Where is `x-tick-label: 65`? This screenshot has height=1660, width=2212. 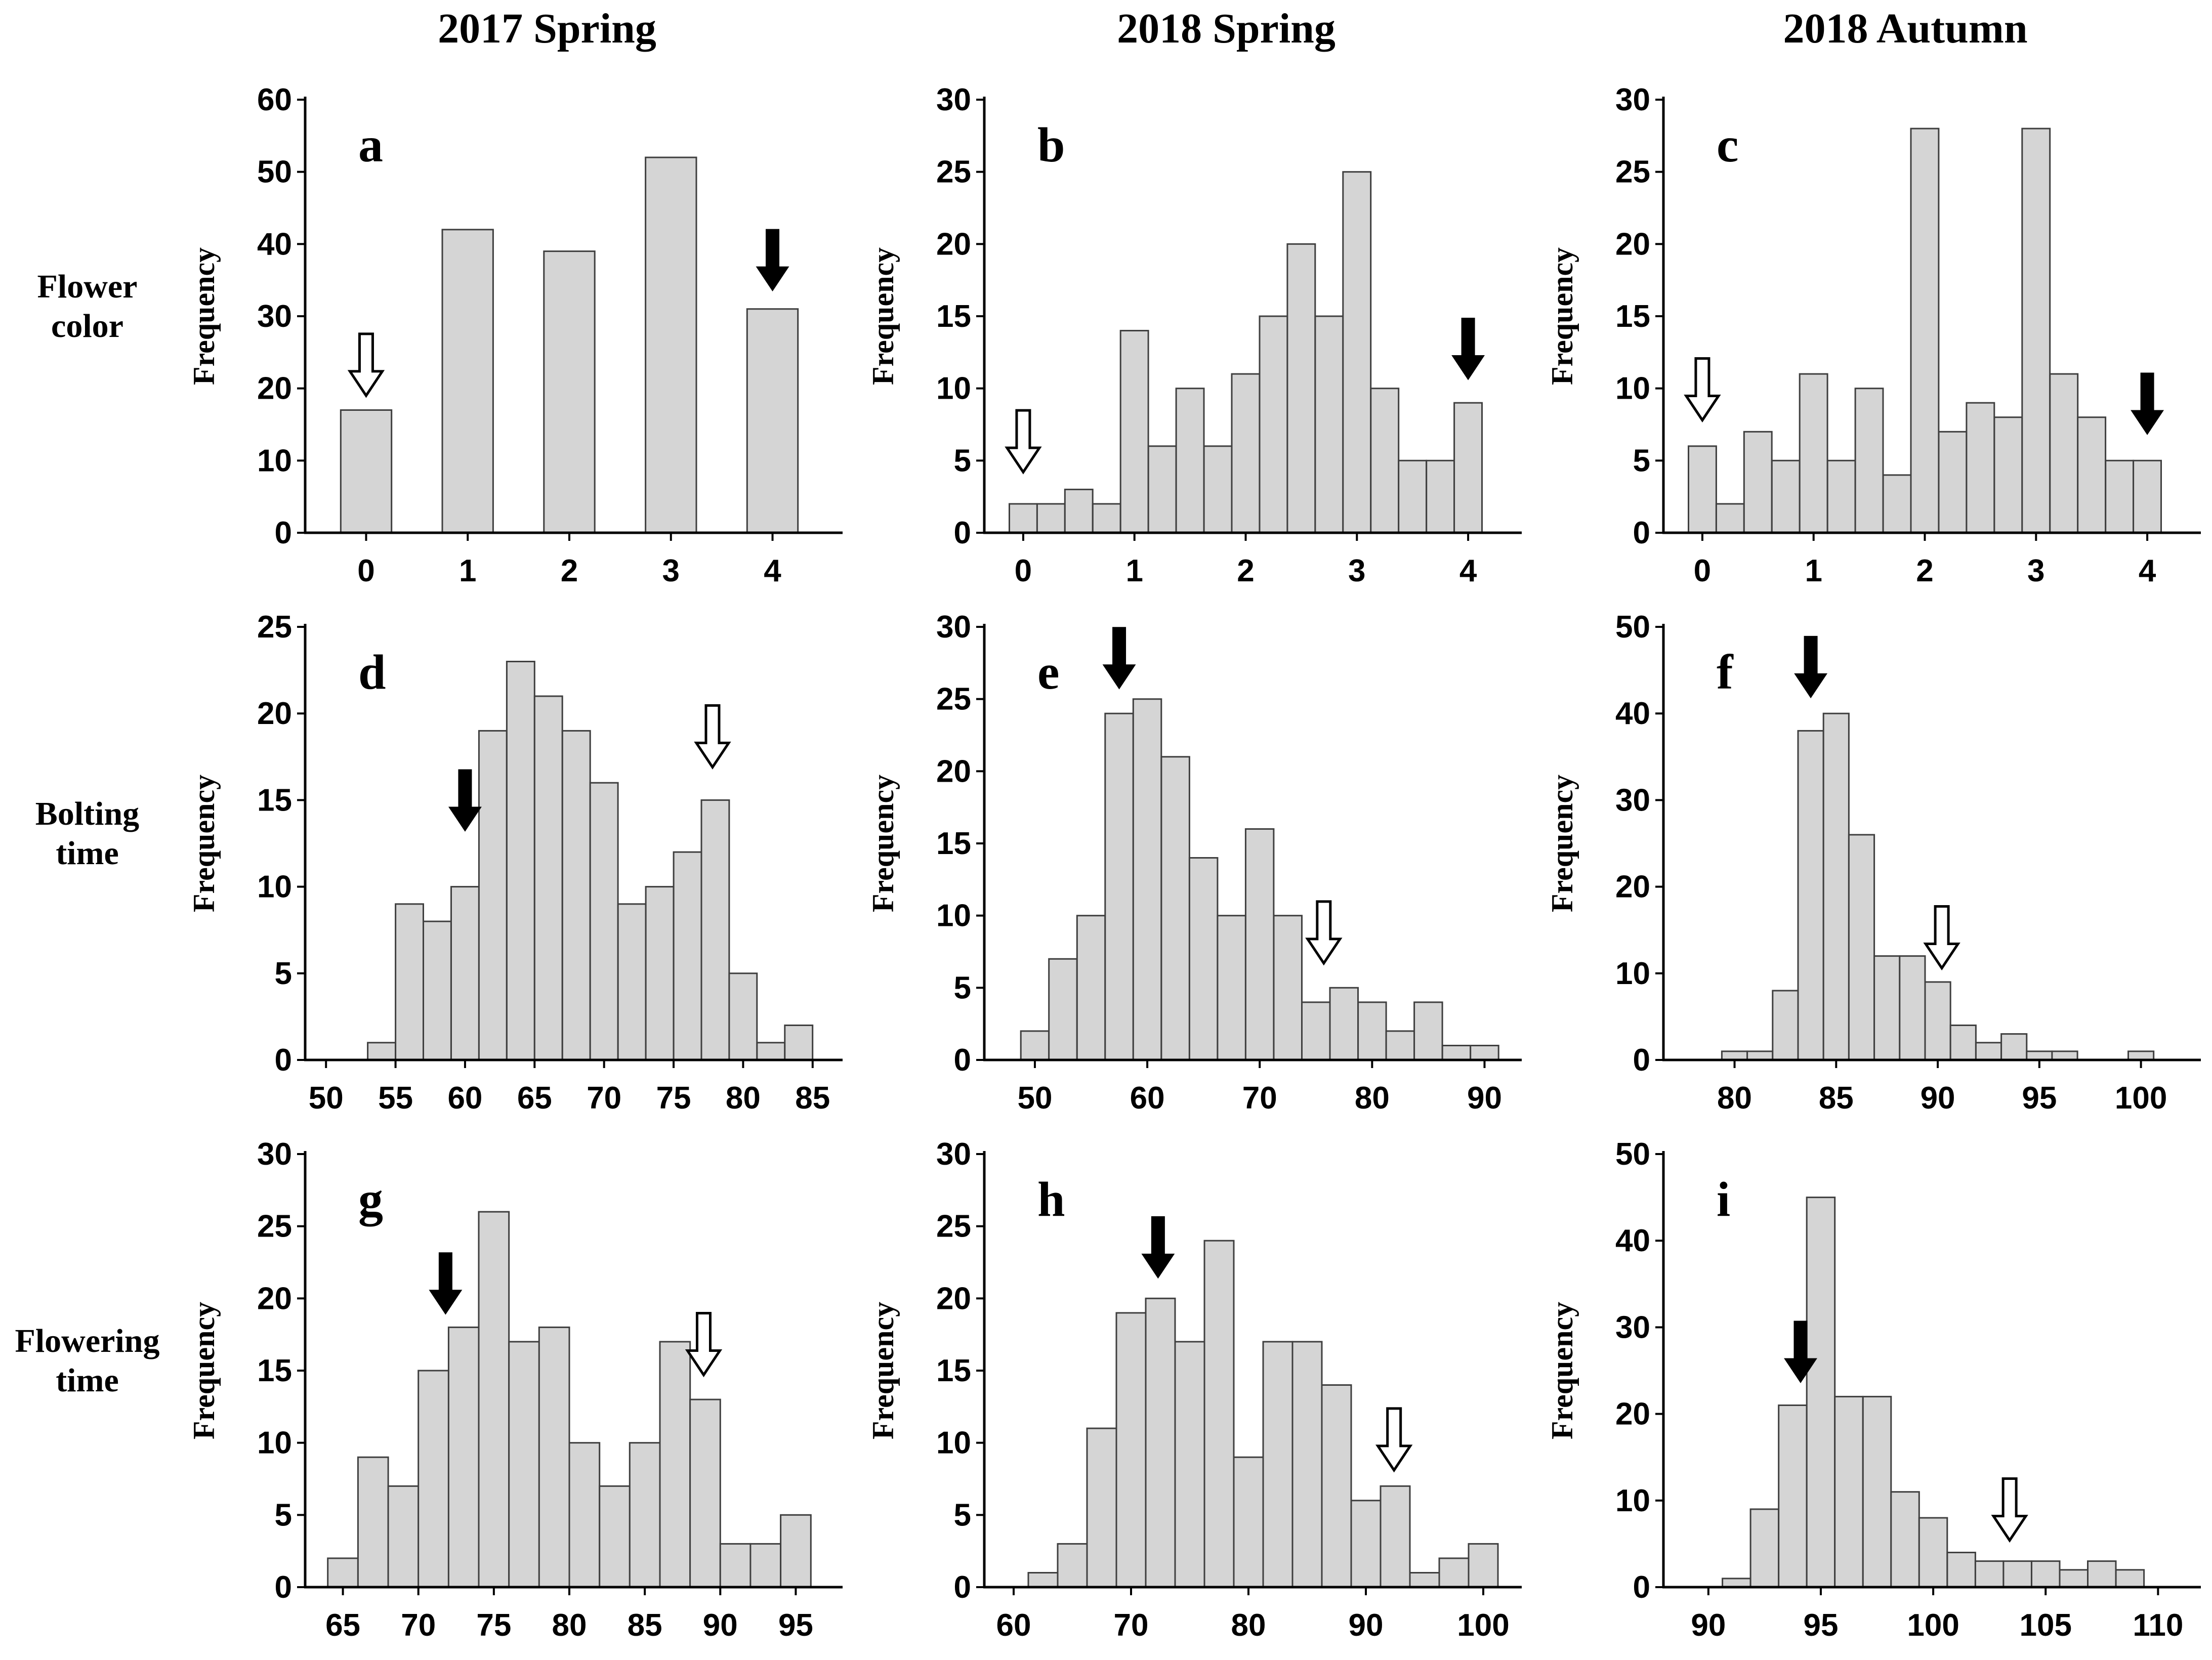 x-tick-label: 65 is located at coordinates (342, 1626).